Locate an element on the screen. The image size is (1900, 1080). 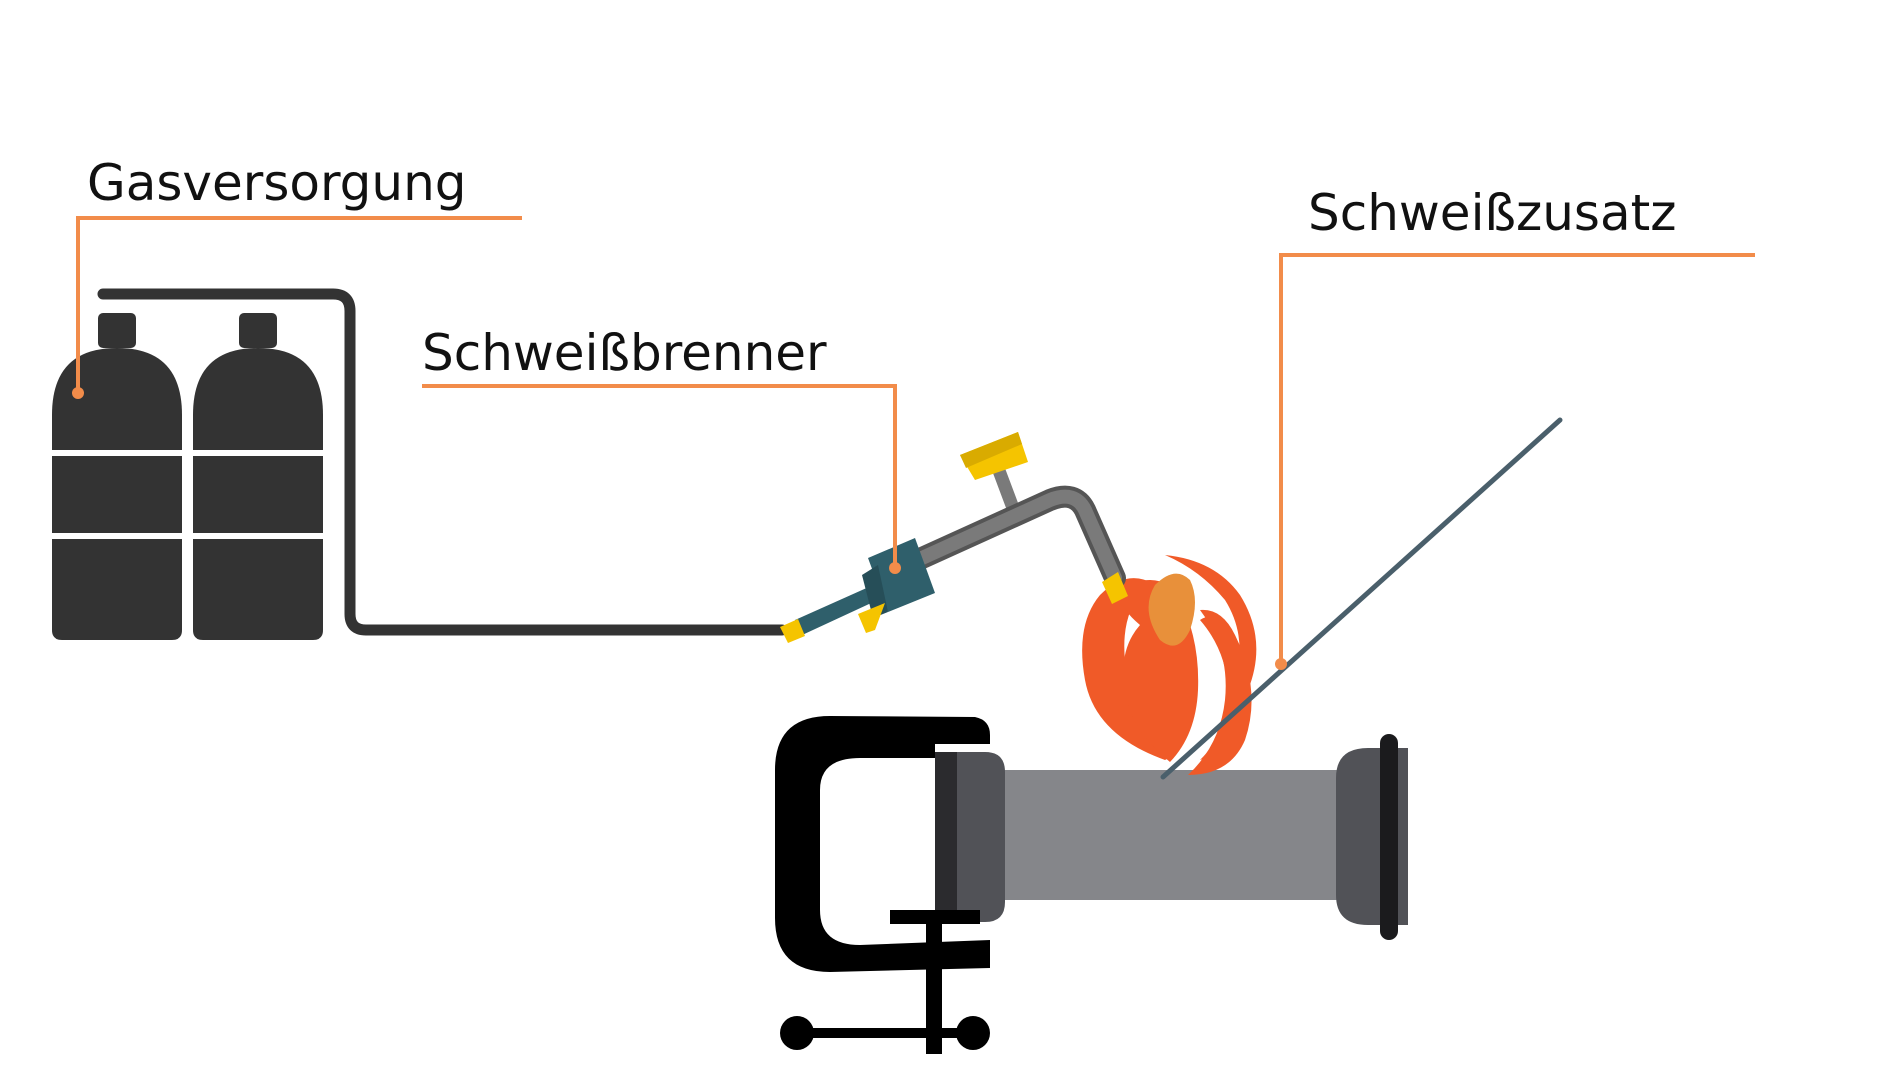
gas-hose is located at coordinates (442, 462).